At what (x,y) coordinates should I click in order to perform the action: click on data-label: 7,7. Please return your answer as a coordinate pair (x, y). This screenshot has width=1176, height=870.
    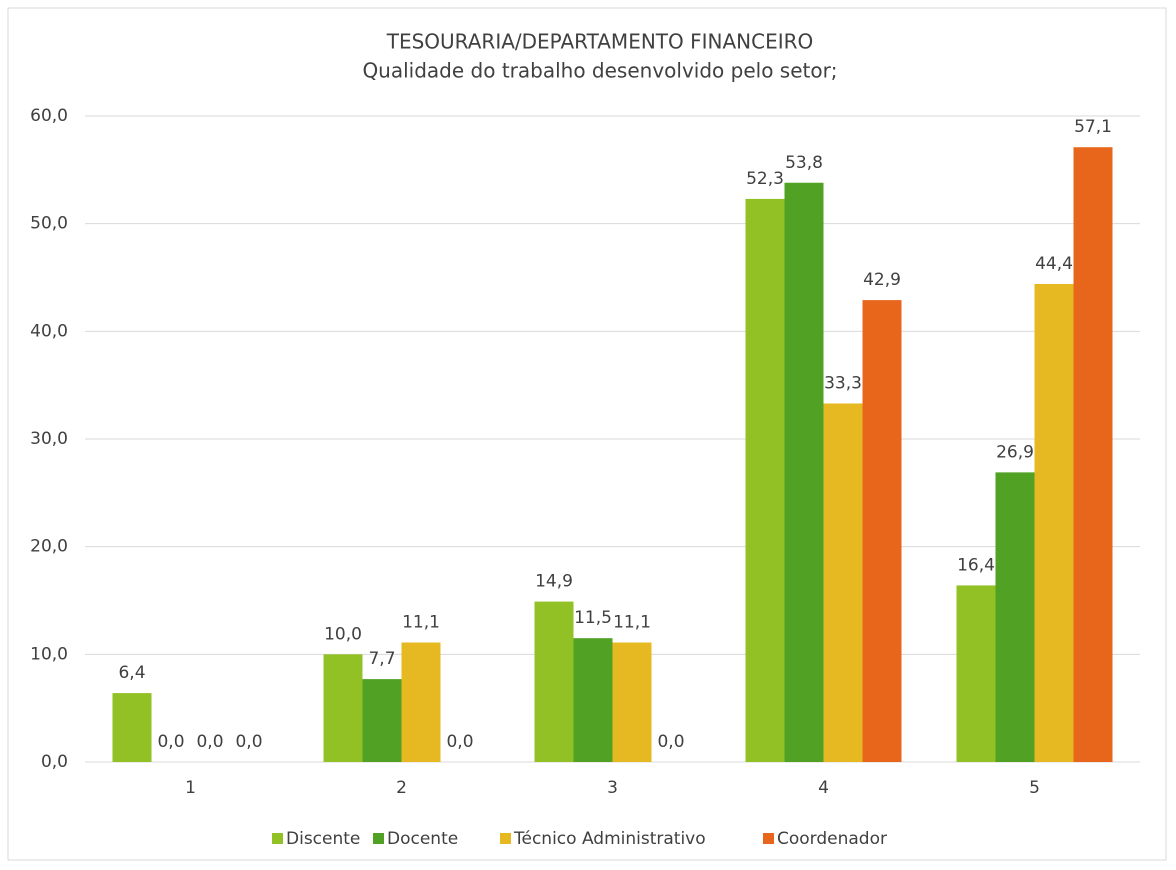
    Looking at the image, I should click on (381, 659).